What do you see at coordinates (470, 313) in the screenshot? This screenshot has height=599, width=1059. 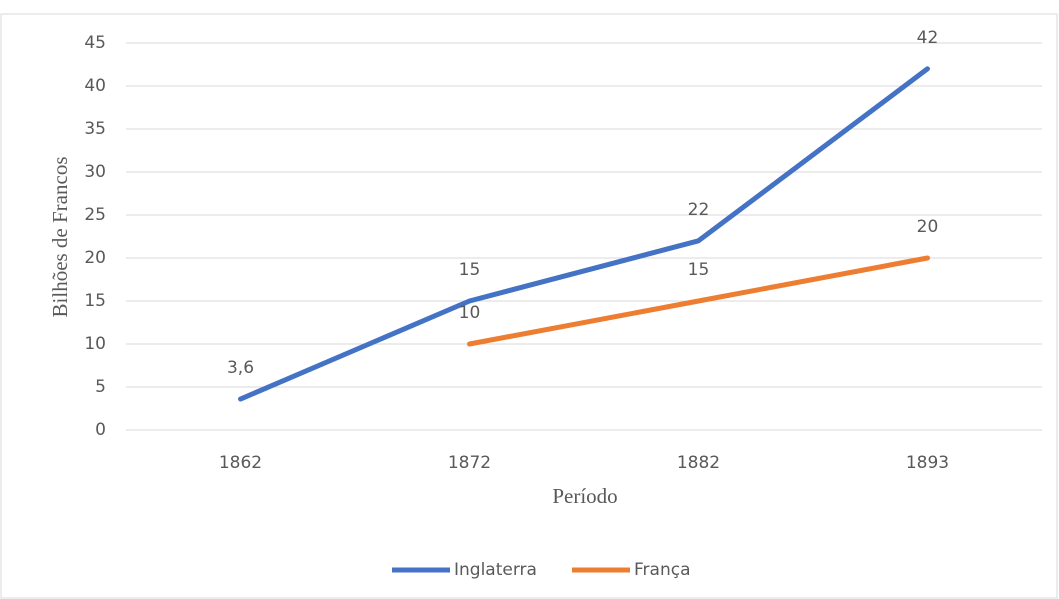 I see `data-label: 10` at bounding box center [470, 313].